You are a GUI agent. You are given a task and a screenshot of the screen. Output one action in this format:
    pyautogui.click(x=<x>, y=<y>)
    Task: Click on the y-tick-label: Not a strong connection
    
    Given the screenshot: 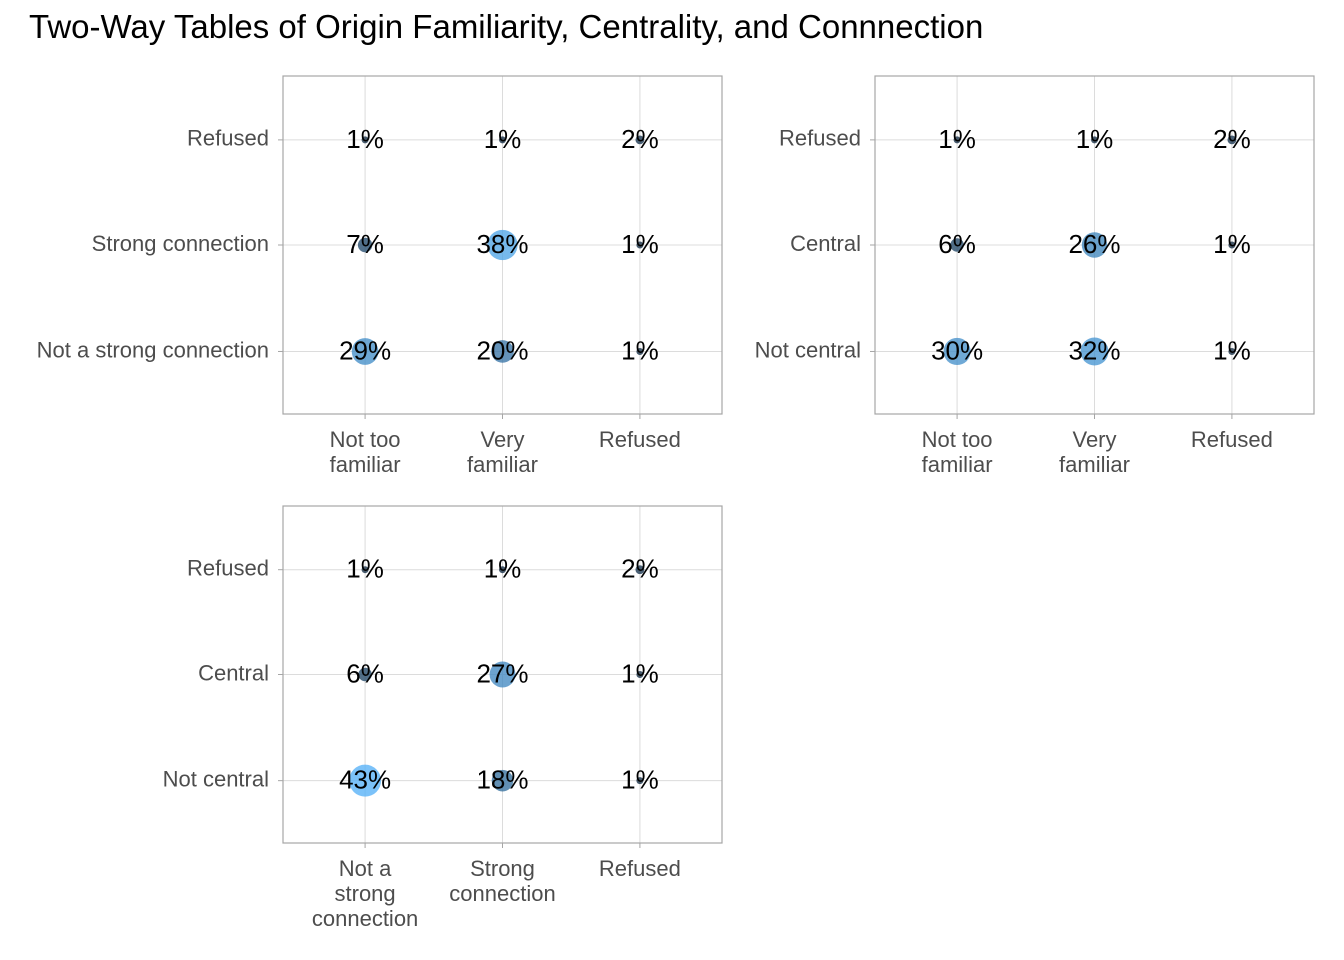 What is the action you would take?
    pyautogui.click(x=153, y=349)
    